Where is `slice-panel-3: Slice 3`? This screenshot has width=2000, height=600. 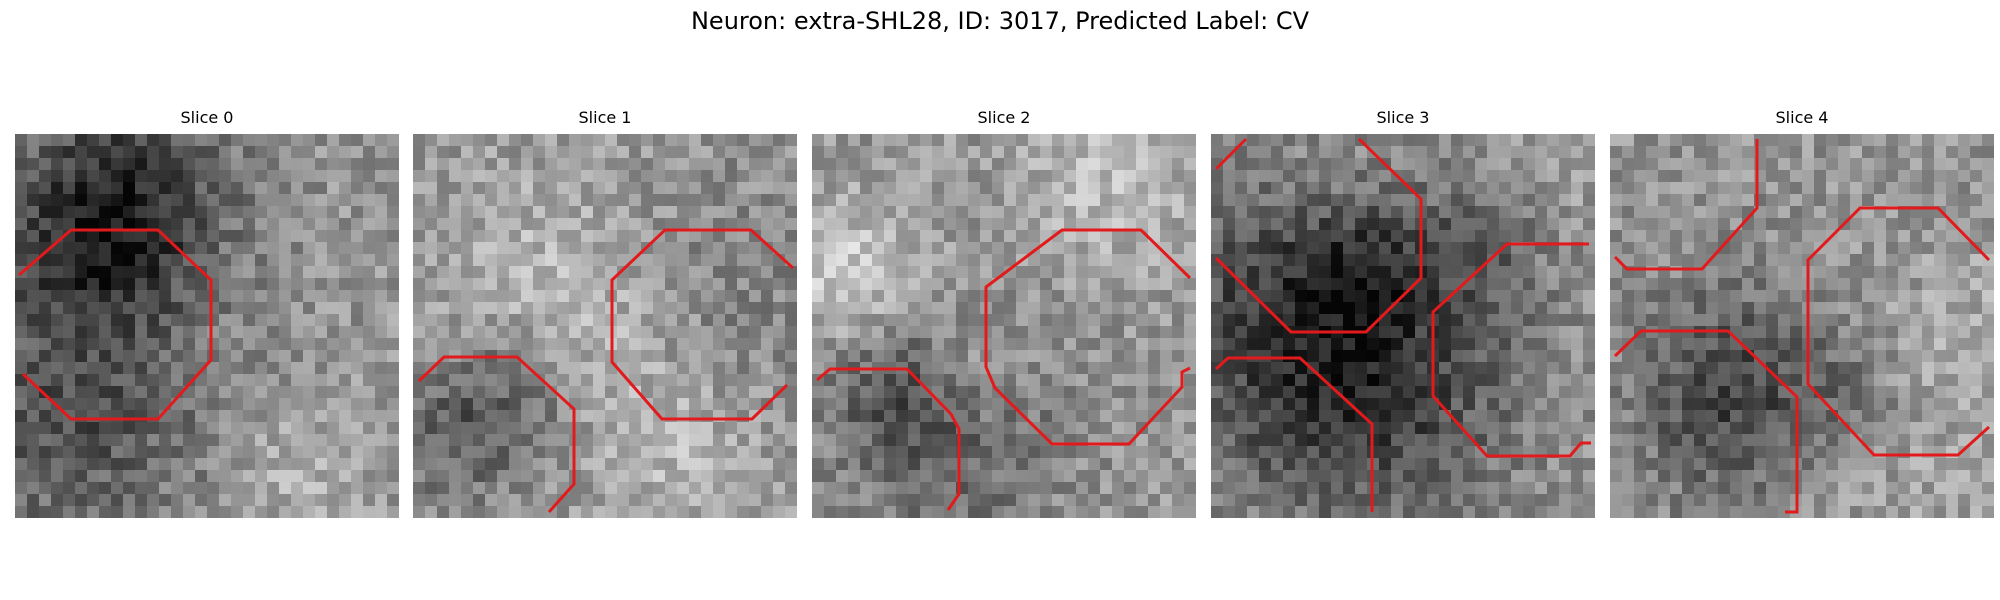 slice-panel-3: Slice 3 is located at coordinates (1403, 315).